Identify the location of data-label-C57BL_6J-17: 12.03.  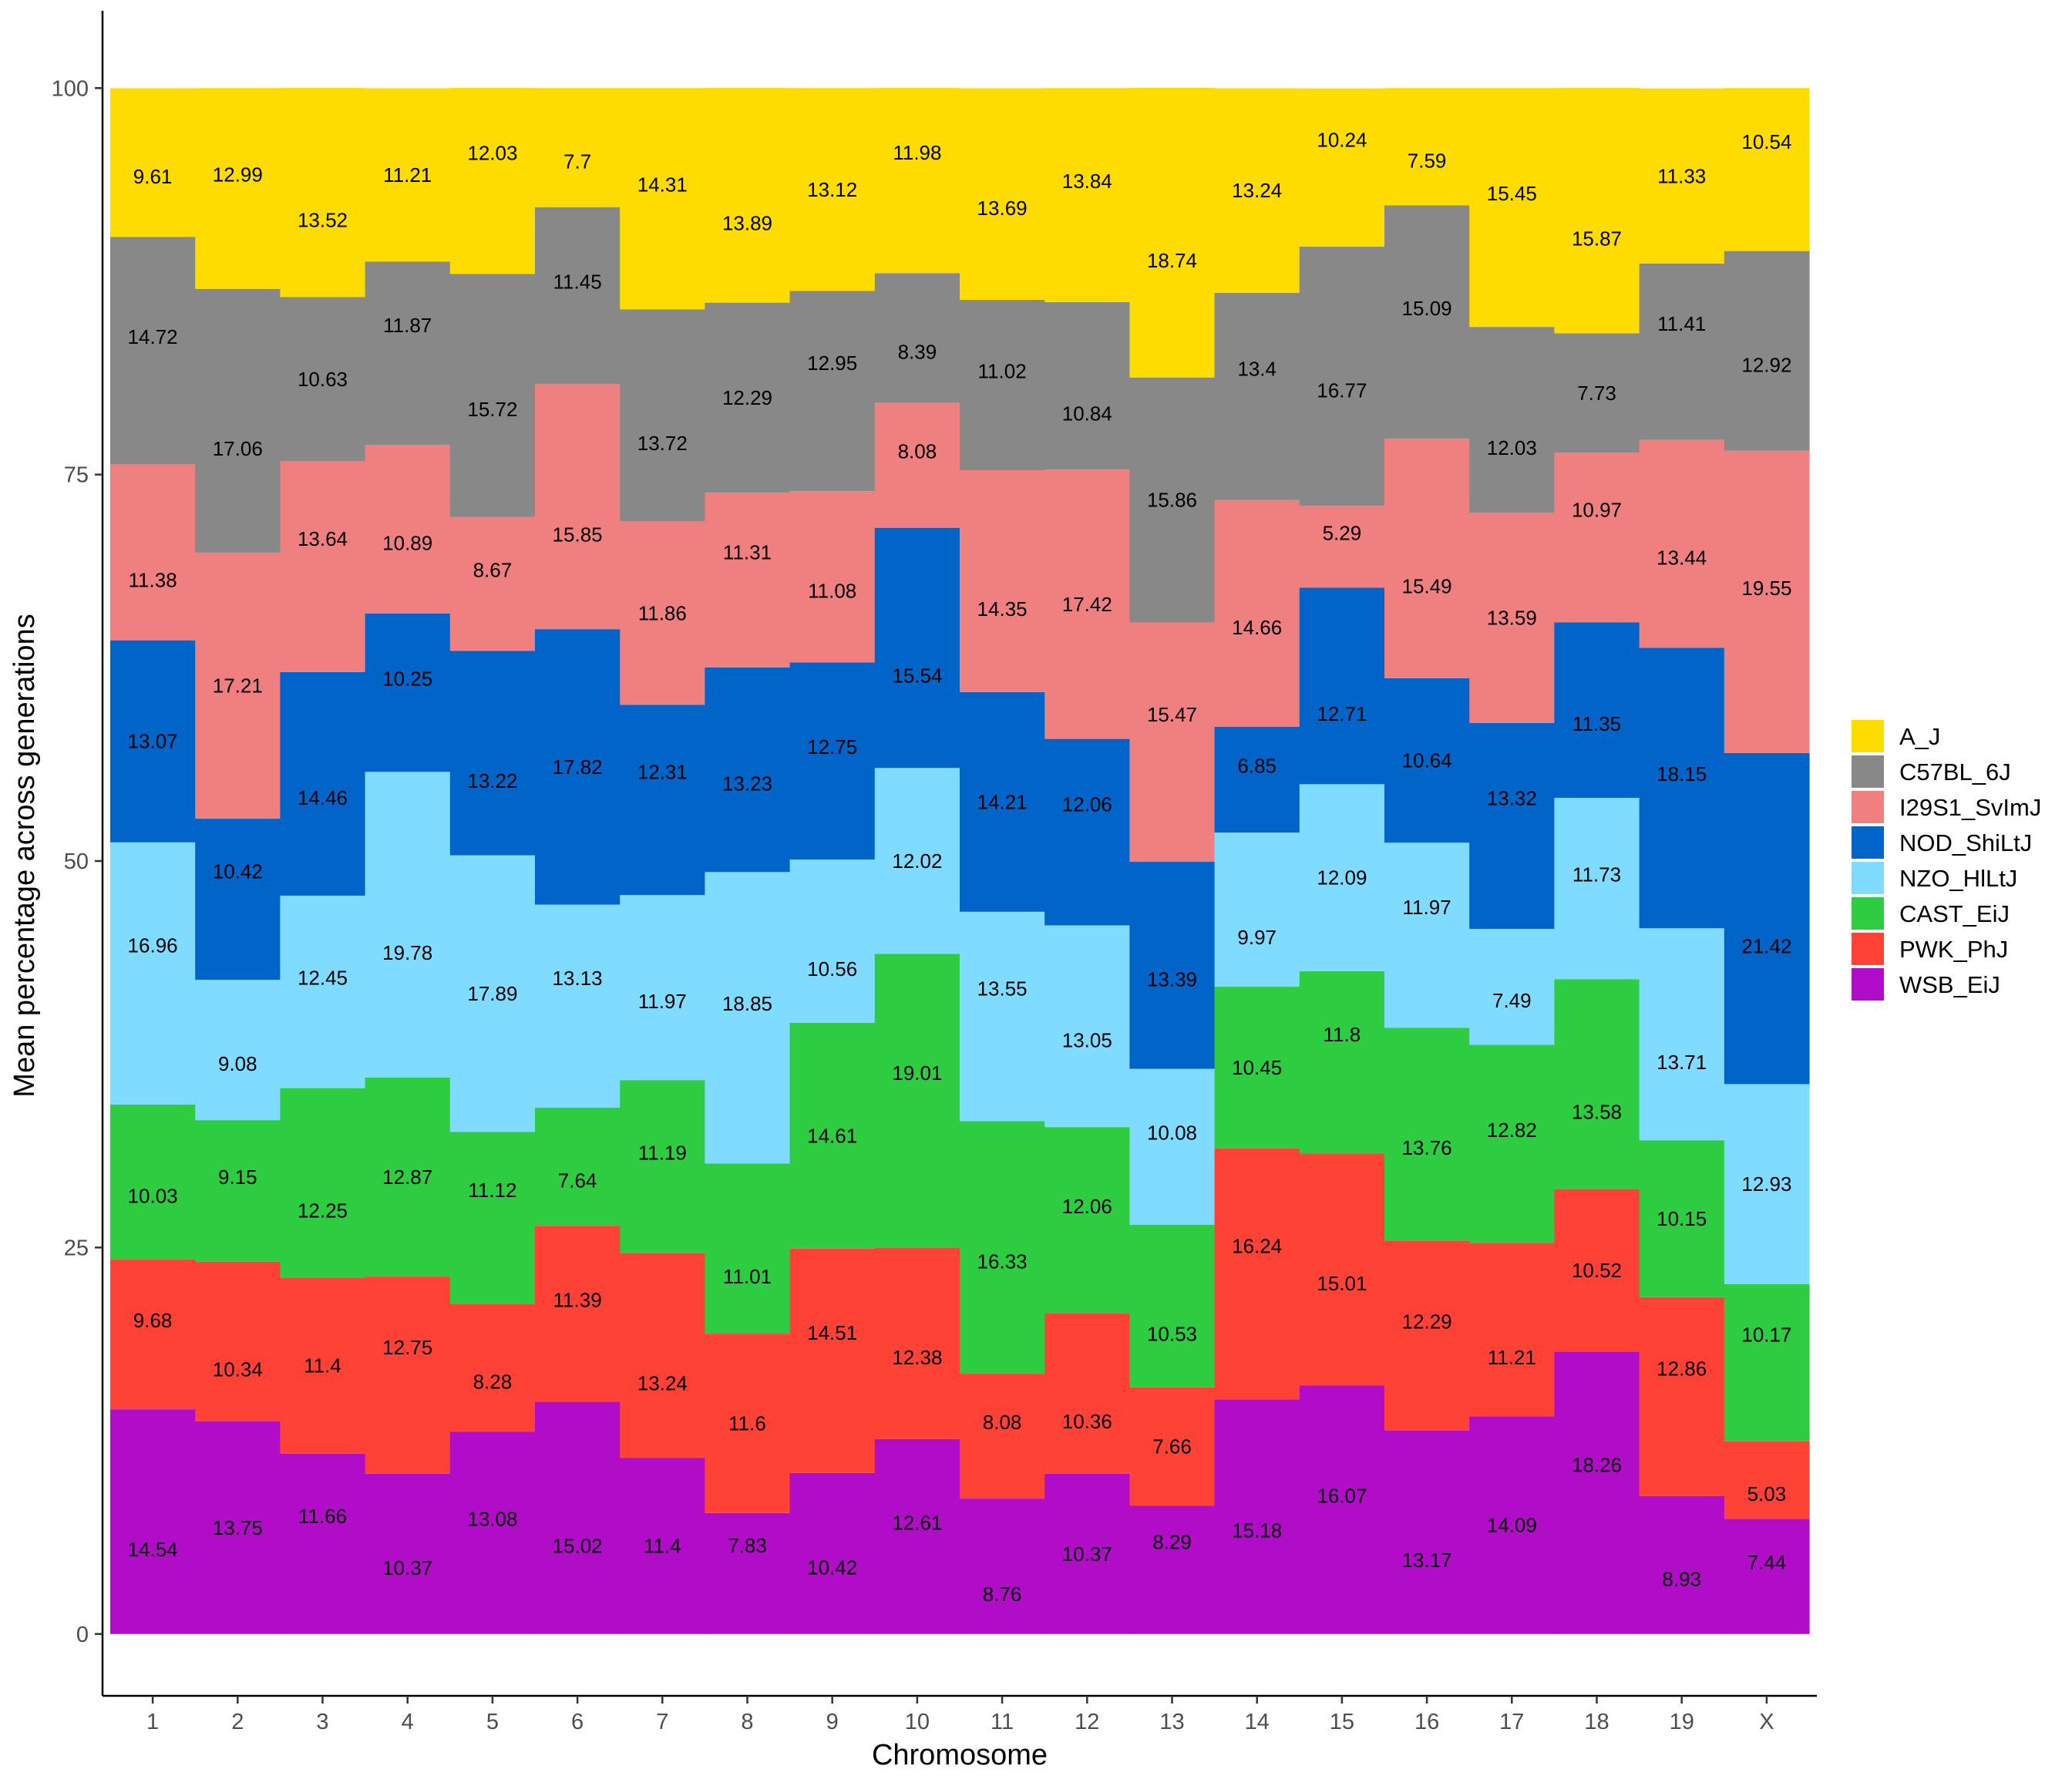
(1512, 447).